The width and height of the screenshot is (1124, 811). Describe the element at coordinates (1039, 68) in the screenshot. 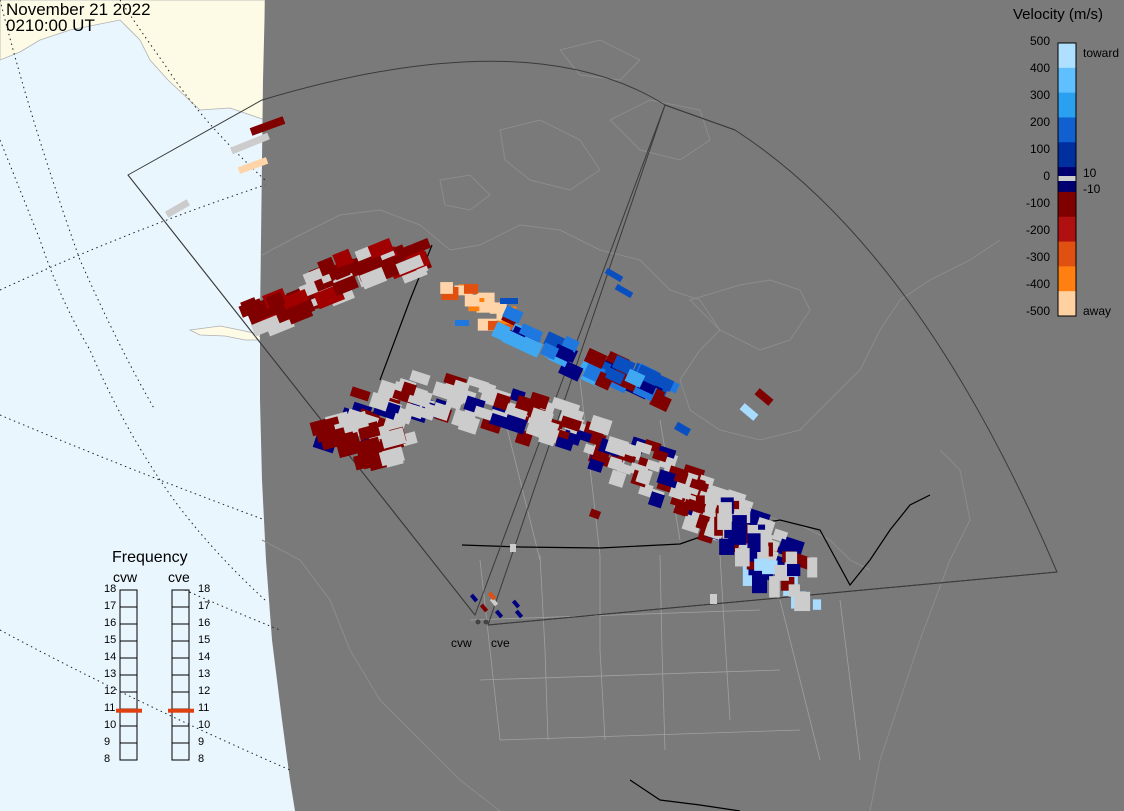

I see `colorbar-tick: 400` at that location.